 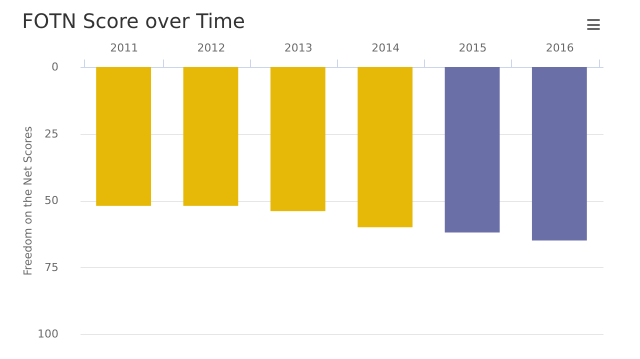 What do you see at coordinates (298, 48) in the screenshot?
I see `x-tick-label: 2013` at bounding box center [298, 48].